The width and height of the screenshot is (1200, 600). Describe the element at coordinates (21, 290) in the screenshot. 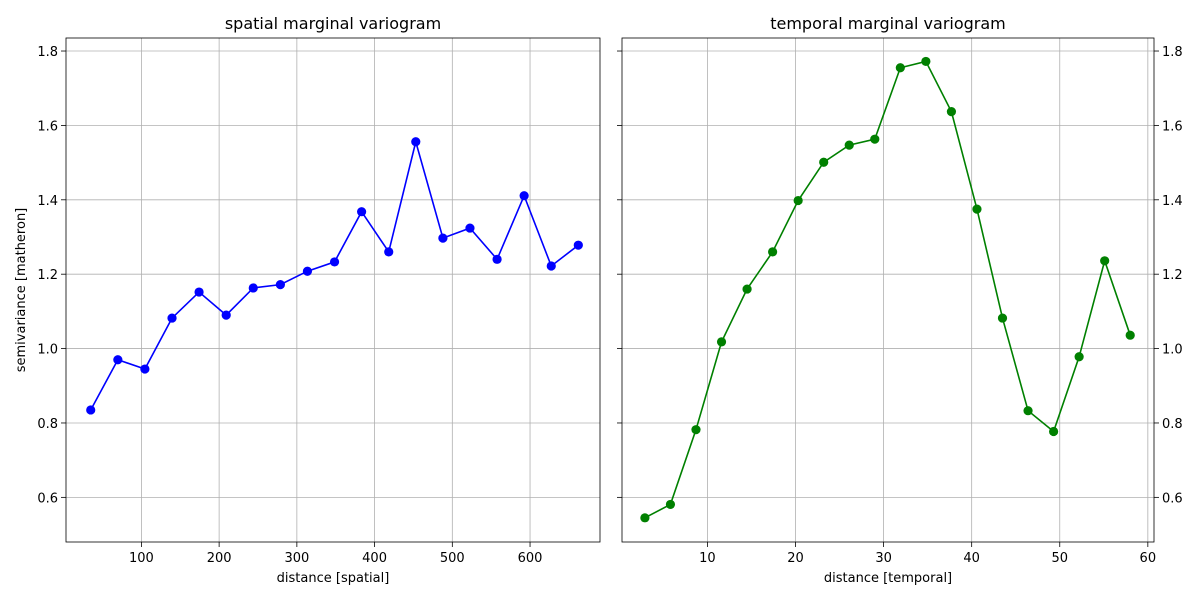

I see `spatial-y-axis-label: semivariance [matheron]` at that location.